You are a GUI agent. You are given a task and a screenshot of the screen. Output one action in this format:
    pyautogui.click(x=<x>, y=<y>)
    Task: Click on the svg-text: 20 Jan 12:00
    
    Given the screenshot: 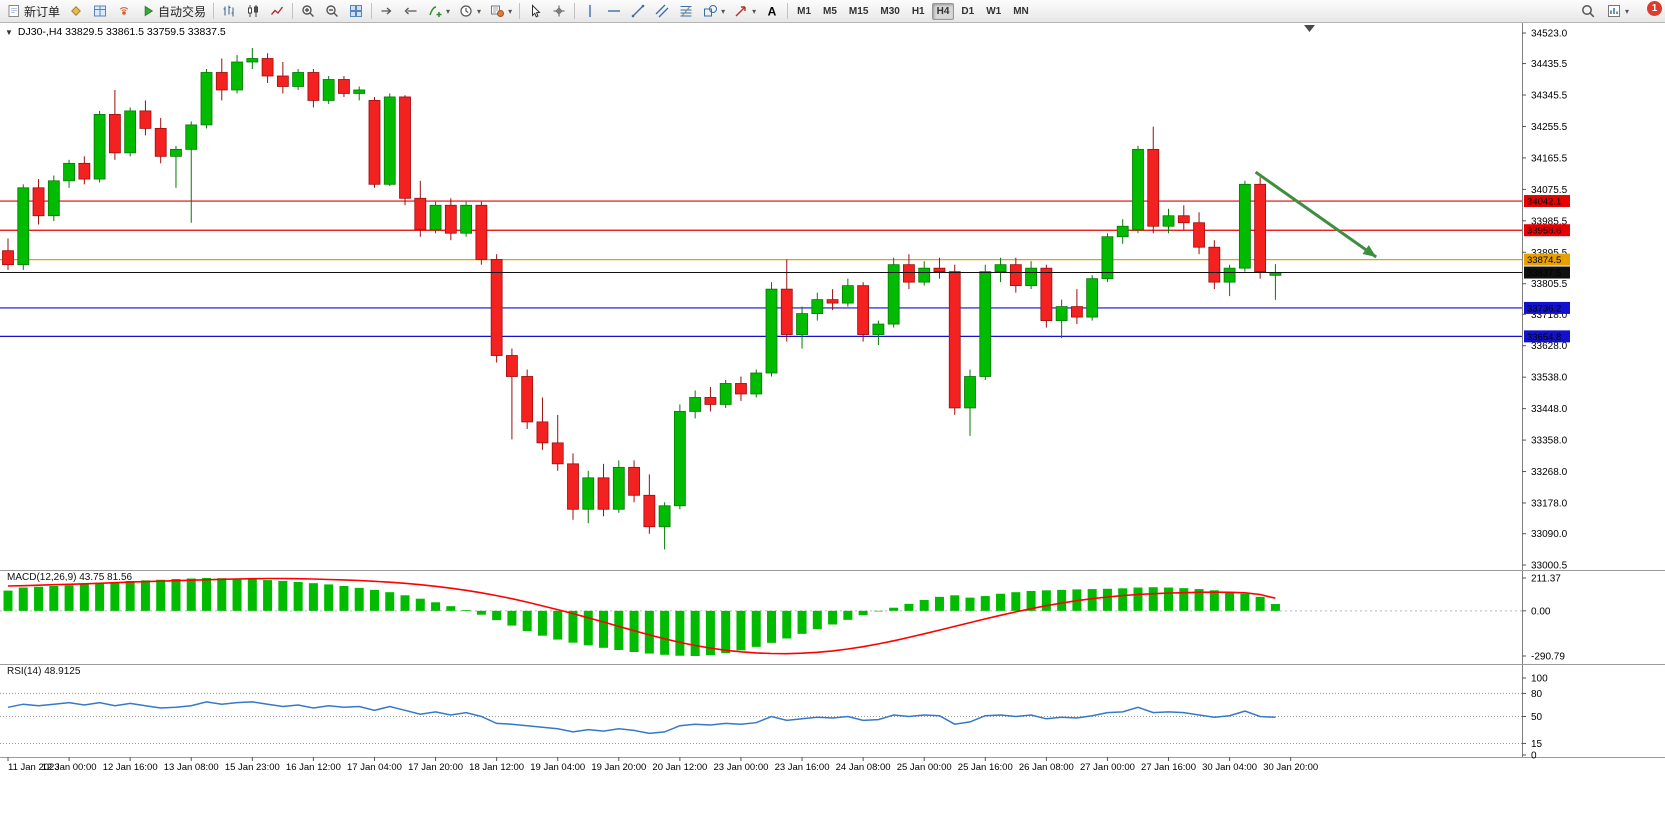 What is the action you would take?
    pyautogui.click(x=679, y=767)
    